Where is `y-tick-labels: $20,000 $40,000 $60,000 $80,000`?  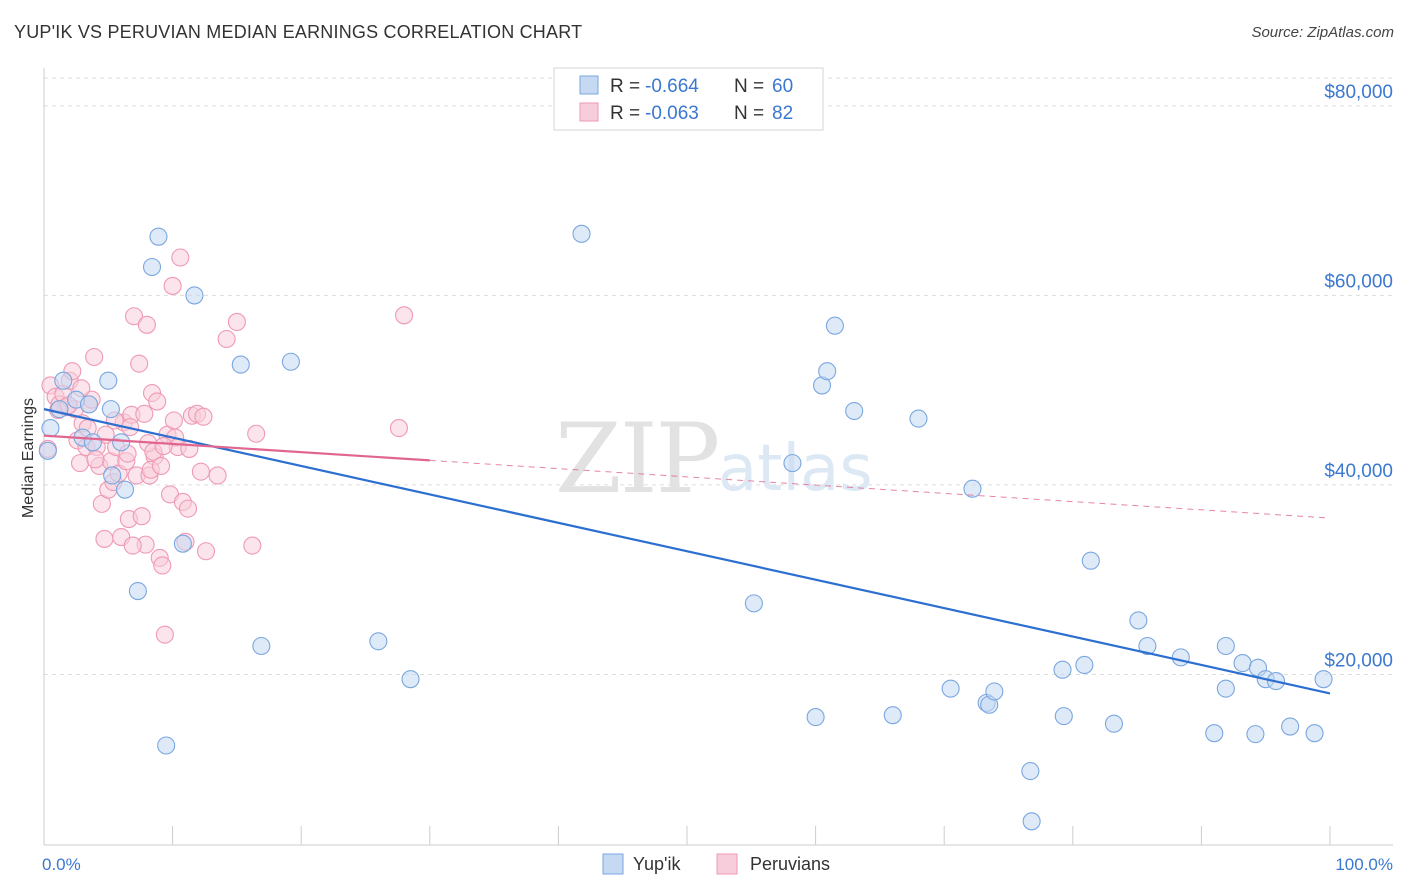
y-tick-labels: $20,000 $40,000 $60,000 $80,000 is located at coordinates (1358, 377).